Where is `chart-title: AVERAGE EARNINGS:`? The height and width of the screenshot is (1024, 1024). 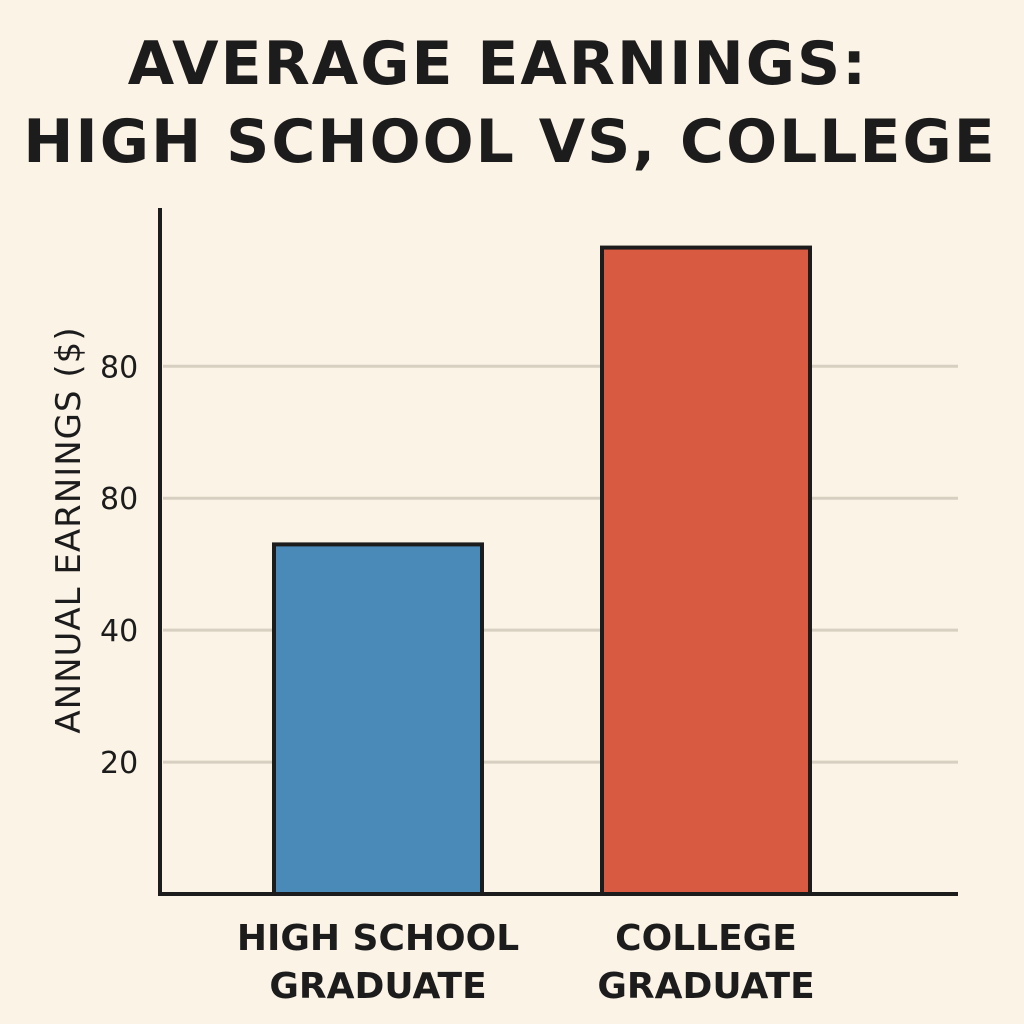 chart-title: AVERAGE EARNINGS: is located at coordinates (498, 64).